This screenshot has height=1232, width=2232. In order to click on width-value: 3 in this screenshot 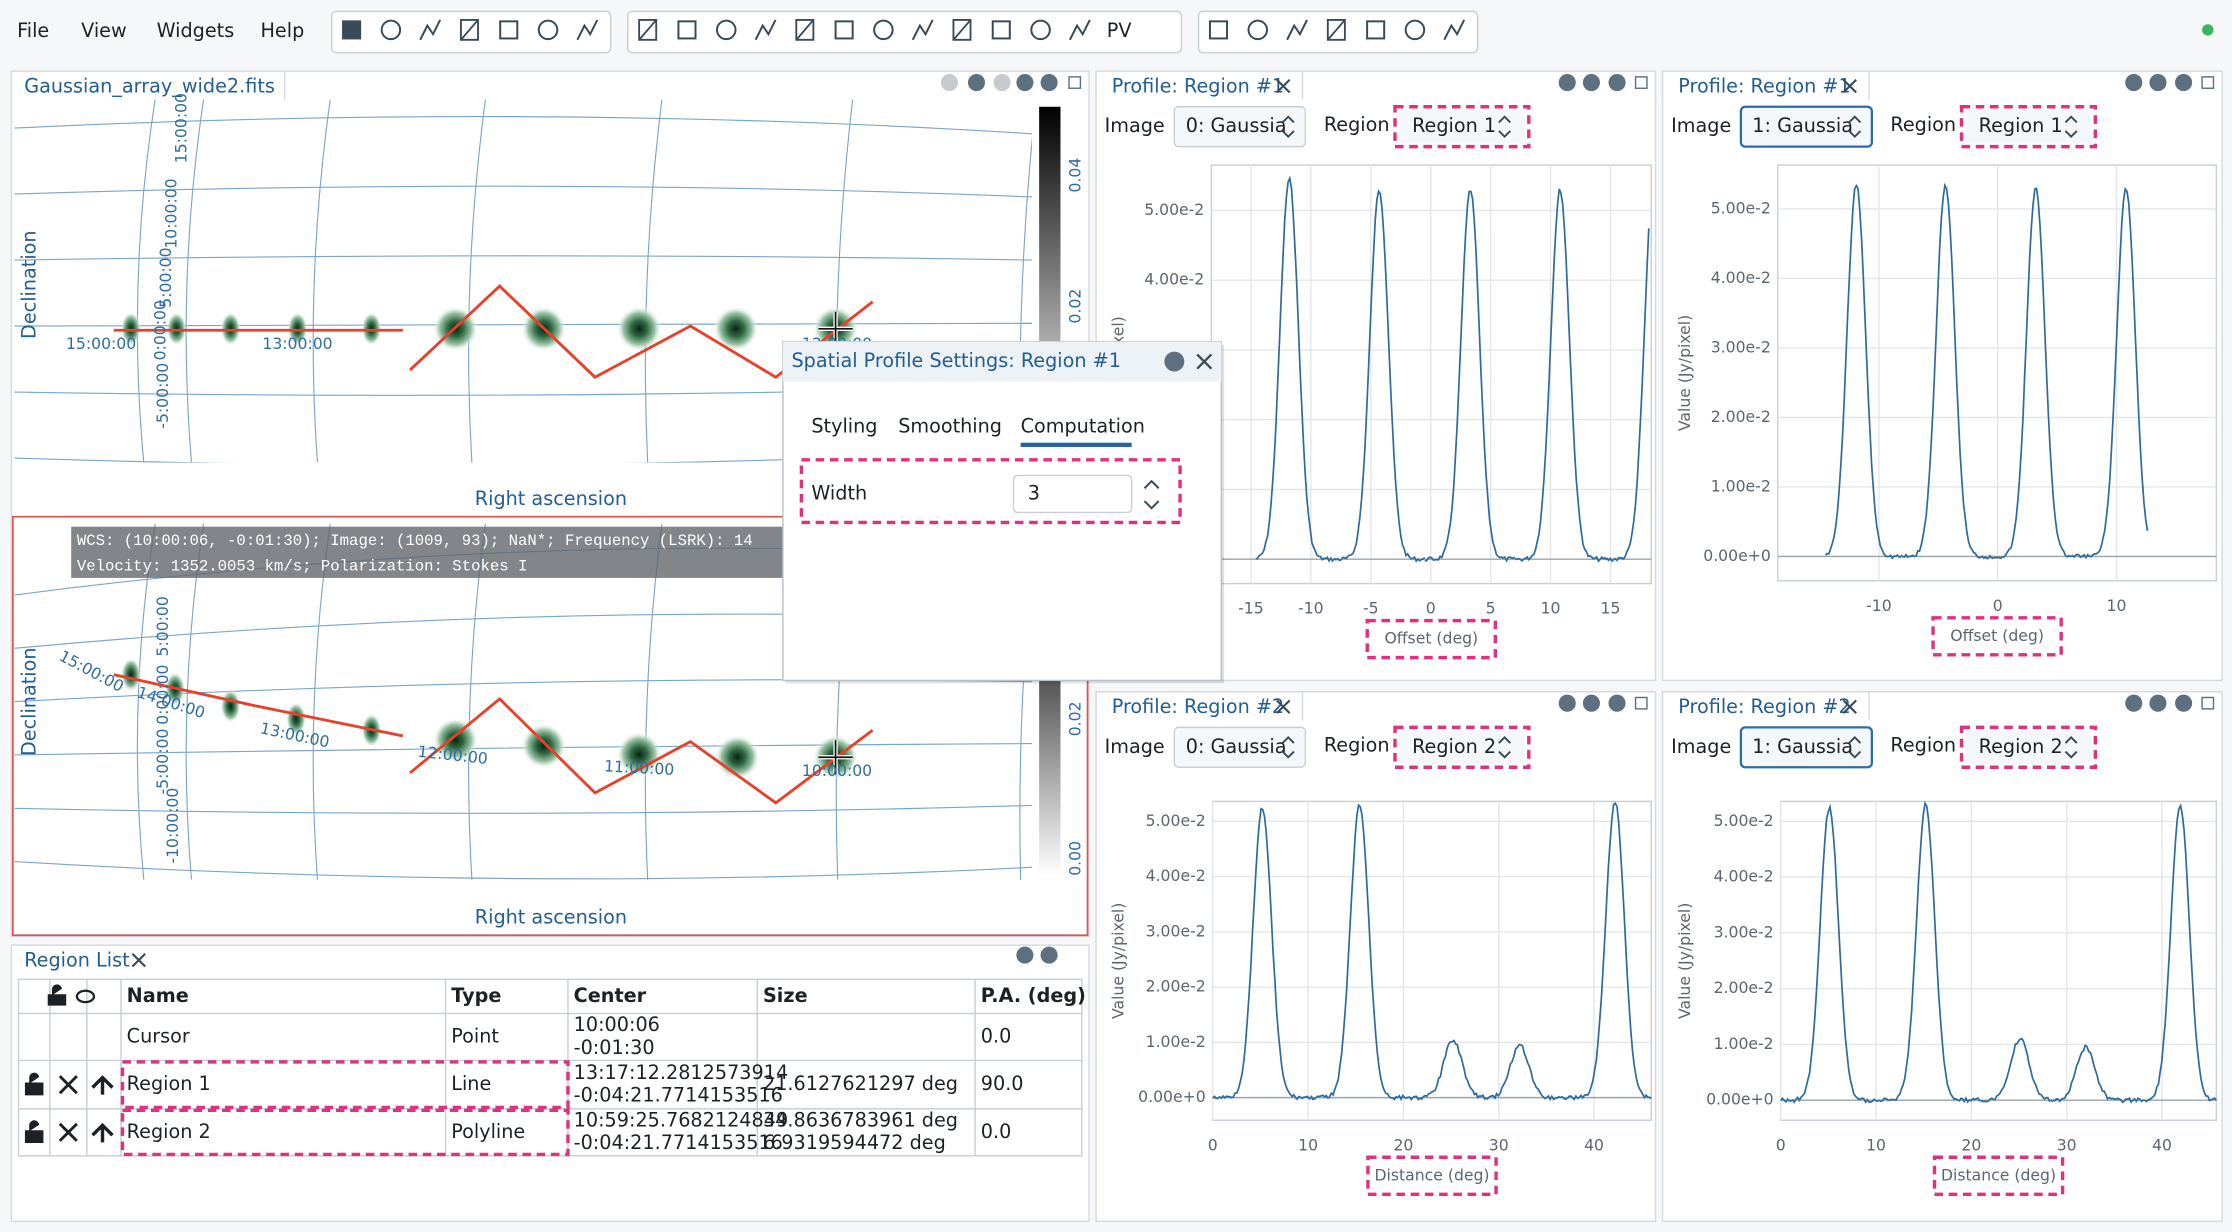, I will do `click(1034, 492)`.